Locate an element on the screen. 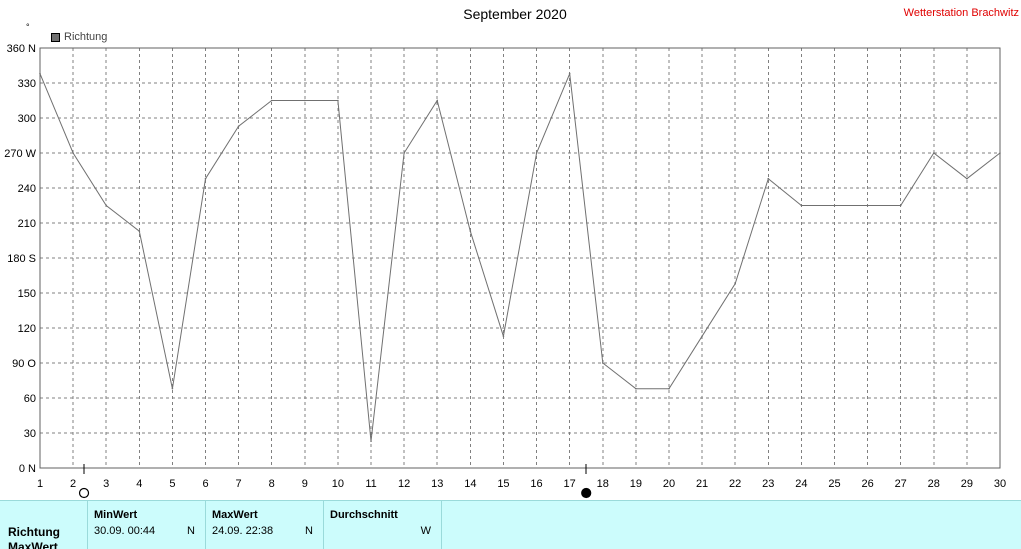 This screenshot has width=1021, height=549. x-tick-label: 24 is located at coordinates (801, 484).